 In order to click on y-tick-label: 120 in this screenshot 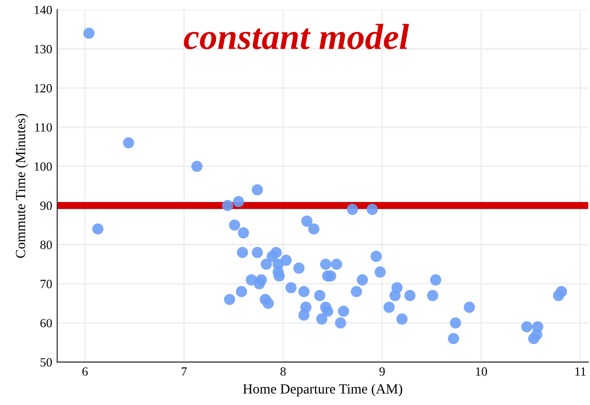, I will do `click(43, 88)`.